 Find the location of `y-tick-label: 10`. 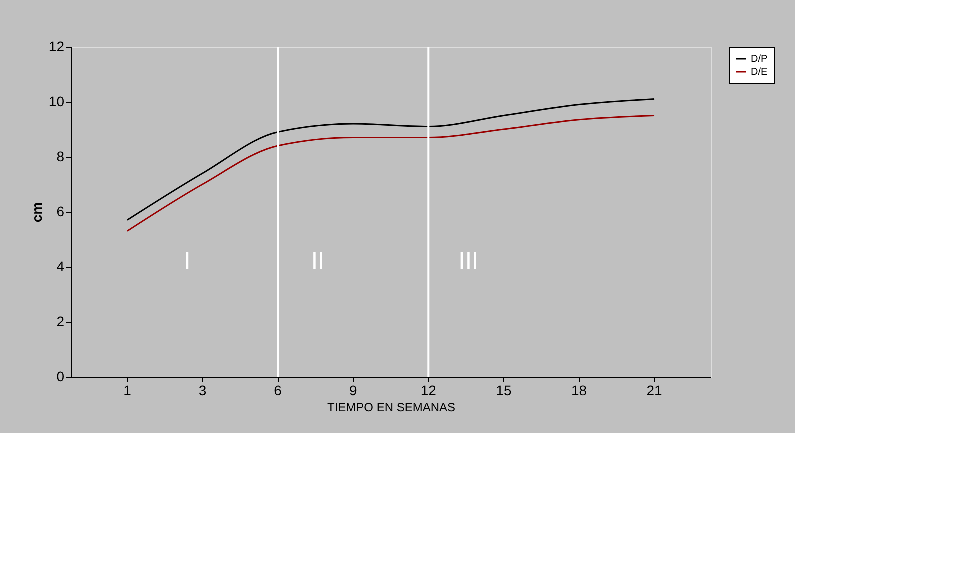

y-tick-label: 10 is located at coordinates (56, 102).